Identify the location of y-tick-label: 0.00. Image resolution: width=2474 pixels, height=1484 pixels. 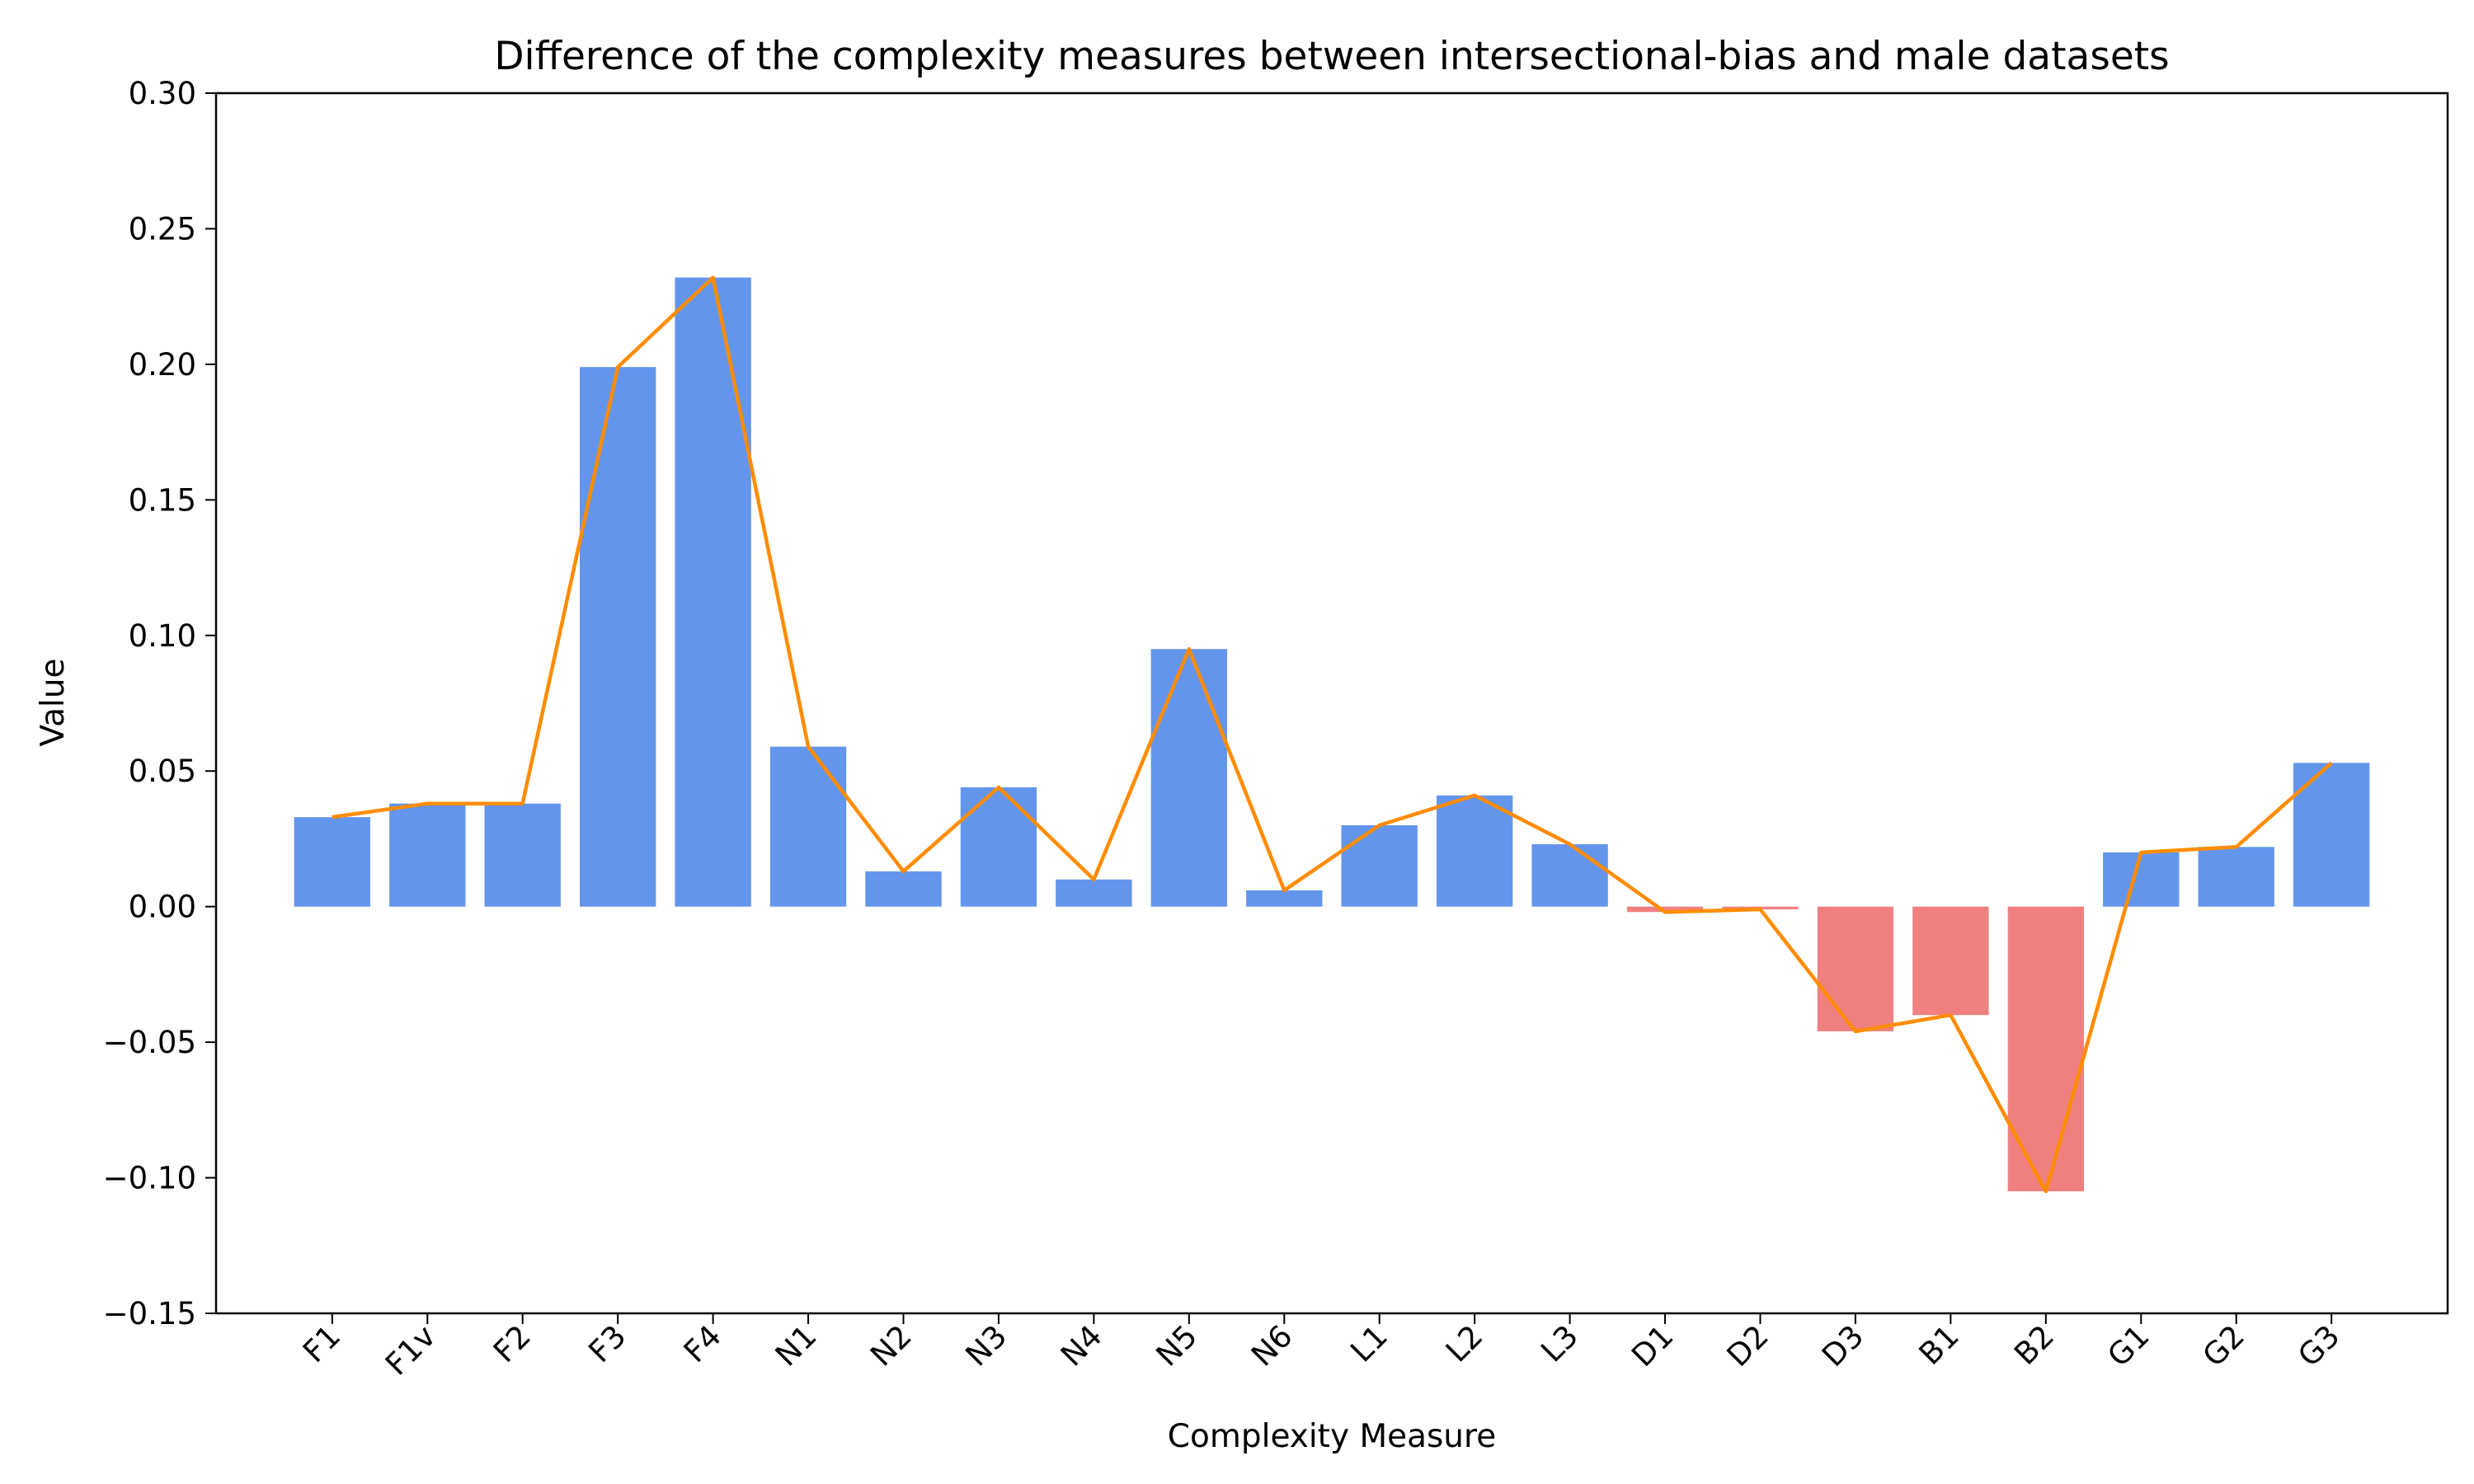
(162, 907).